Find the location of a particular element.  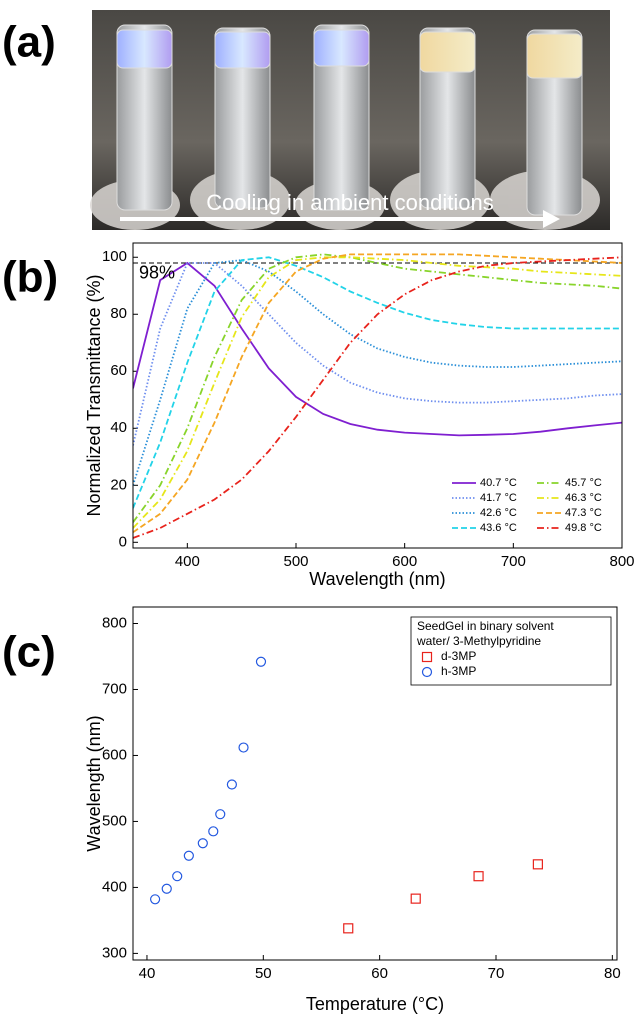

x-tick-label: 80 is located at coordinates (612, 973).